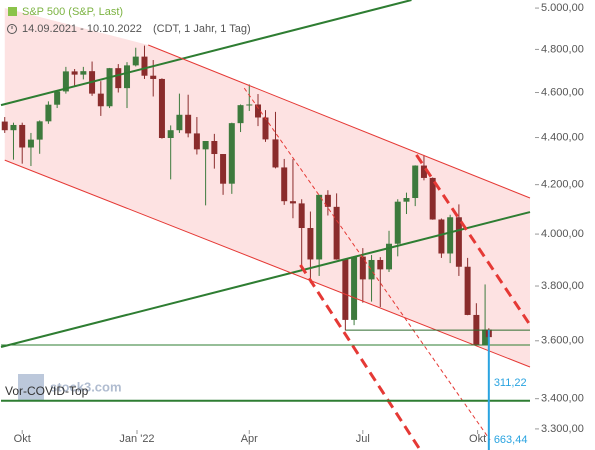 The width and height of the screenshot is (595, 450). I want to click on y-tick-label: 3.800,00, so click(562, 286).